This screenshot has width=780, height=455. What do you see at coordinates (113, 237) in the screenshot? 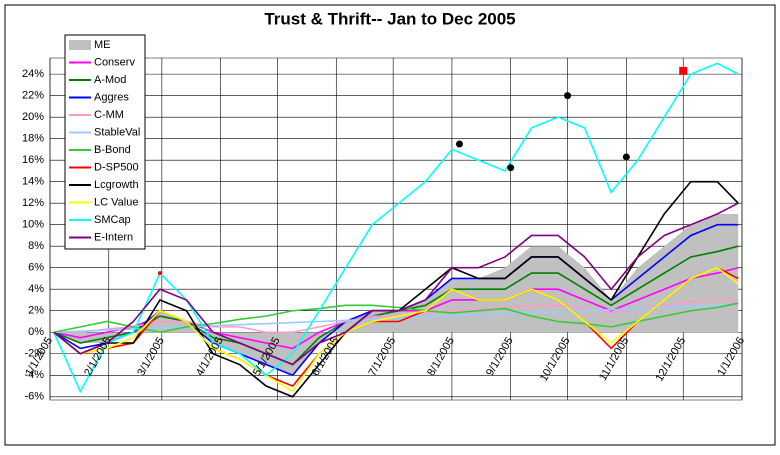
I see `legend-label: E-Intern` at bounding box center [113, 237].